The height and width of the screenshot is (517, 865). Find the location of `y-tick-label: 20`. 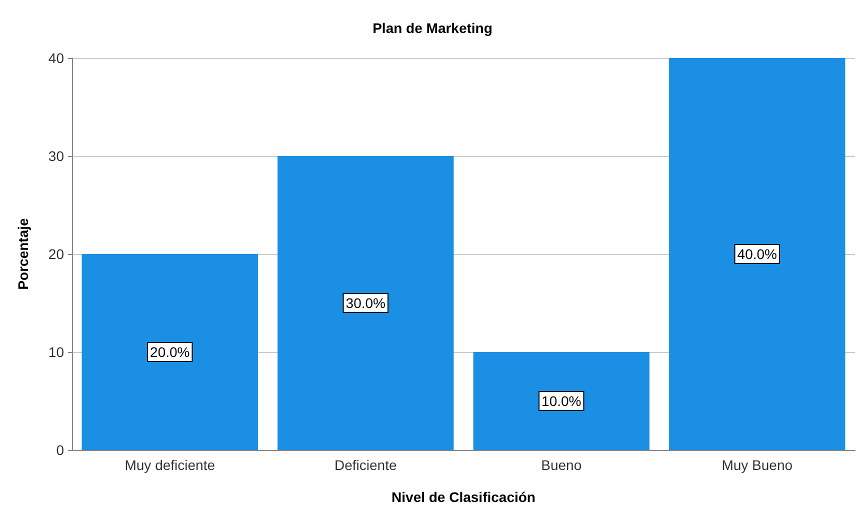

y-tick-label: 20 is located at coordinates (56, 254).